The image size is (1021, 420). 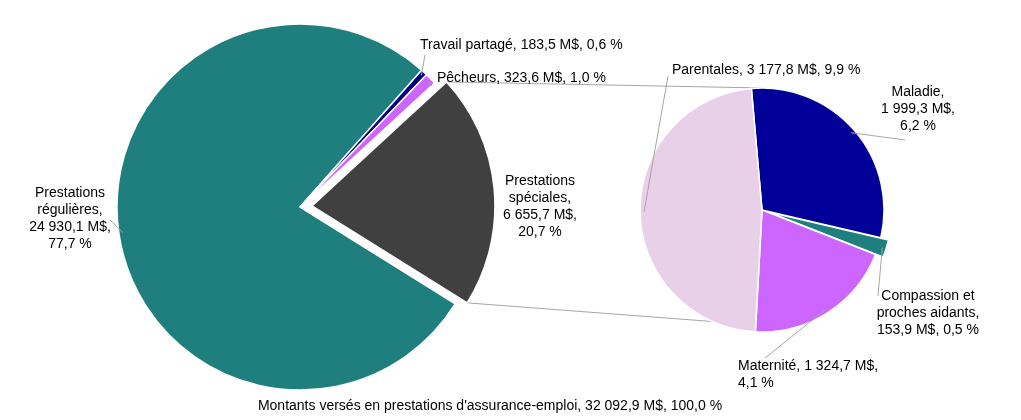 I want to click on slice-label: Travail partagé, 183,5 M$, 0,6 %, so click(x=521, y=44).